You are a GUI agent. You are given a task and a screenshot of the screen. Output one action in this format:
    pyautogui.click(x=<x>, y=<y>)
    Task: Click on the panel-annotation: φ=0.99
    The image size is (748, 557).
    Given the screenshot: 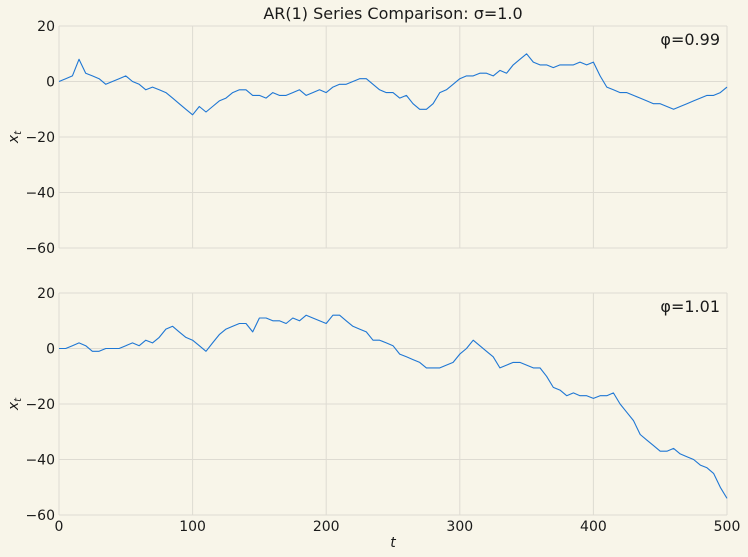 What is the action you would take?
    pyautogui.click(x=690, y=39)
    